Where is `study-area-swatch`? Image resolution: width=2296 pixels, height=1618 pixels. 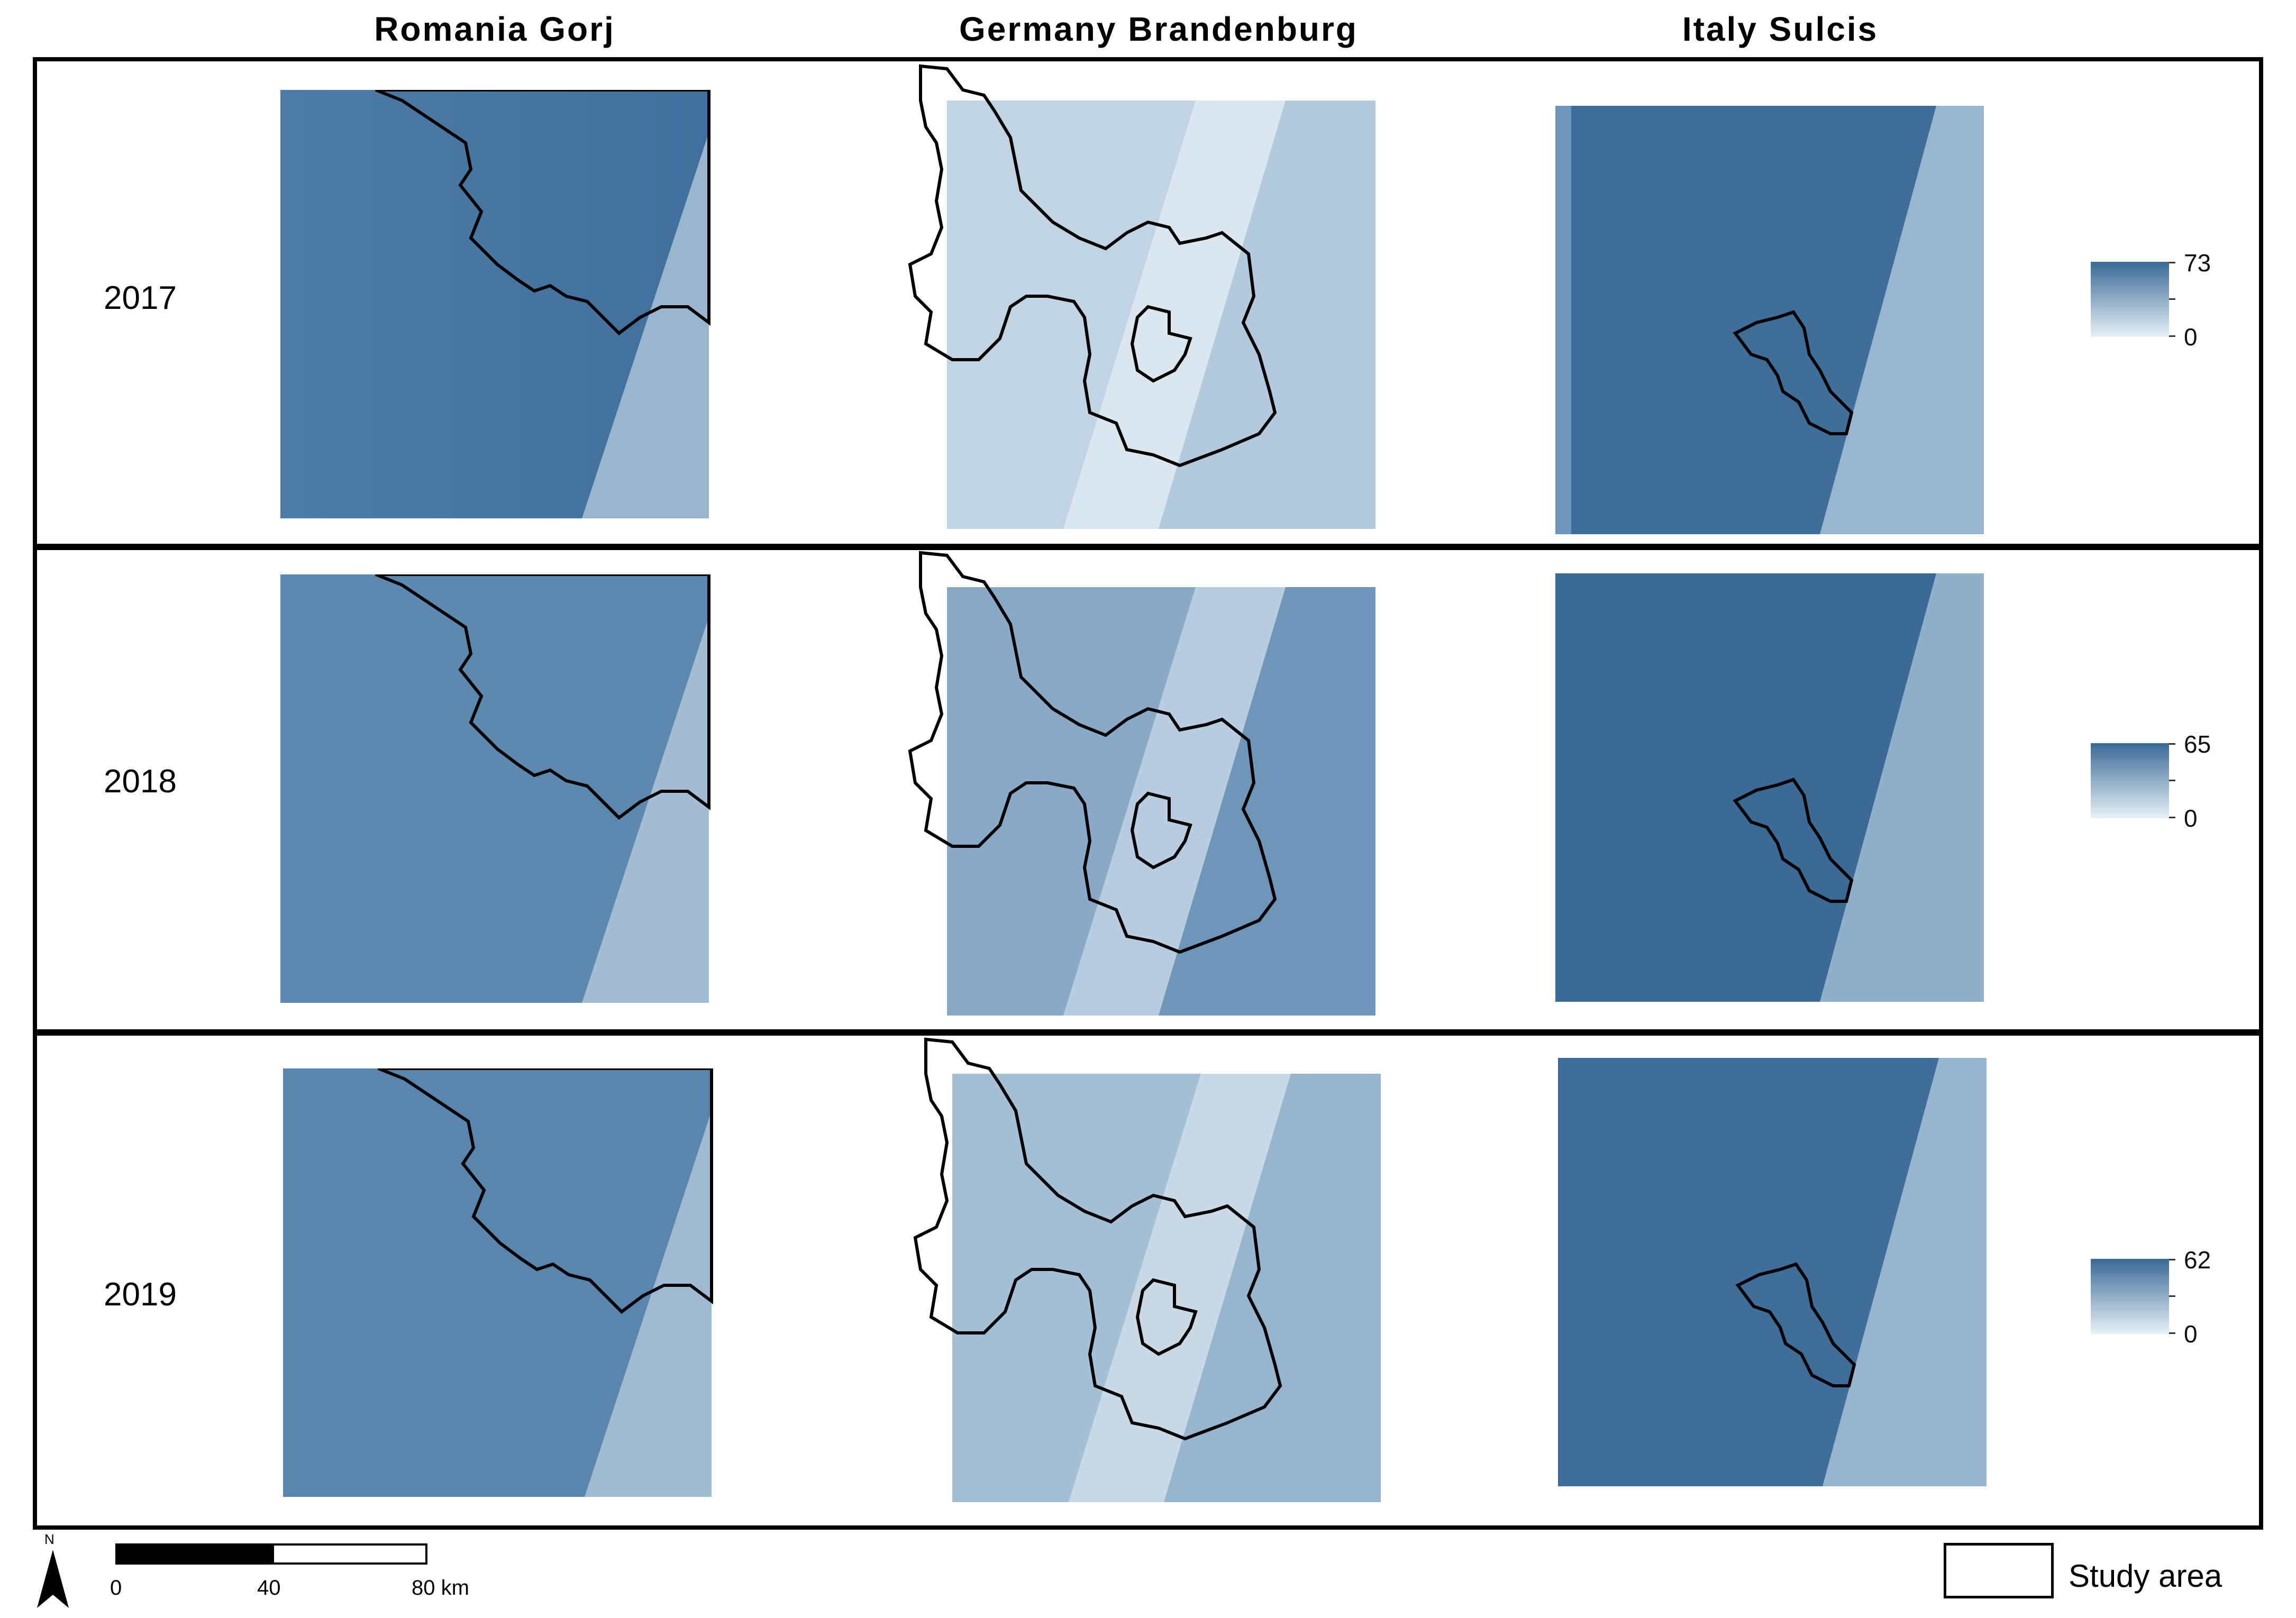 study-area-swatch is located at coordinates (1999, 1570).